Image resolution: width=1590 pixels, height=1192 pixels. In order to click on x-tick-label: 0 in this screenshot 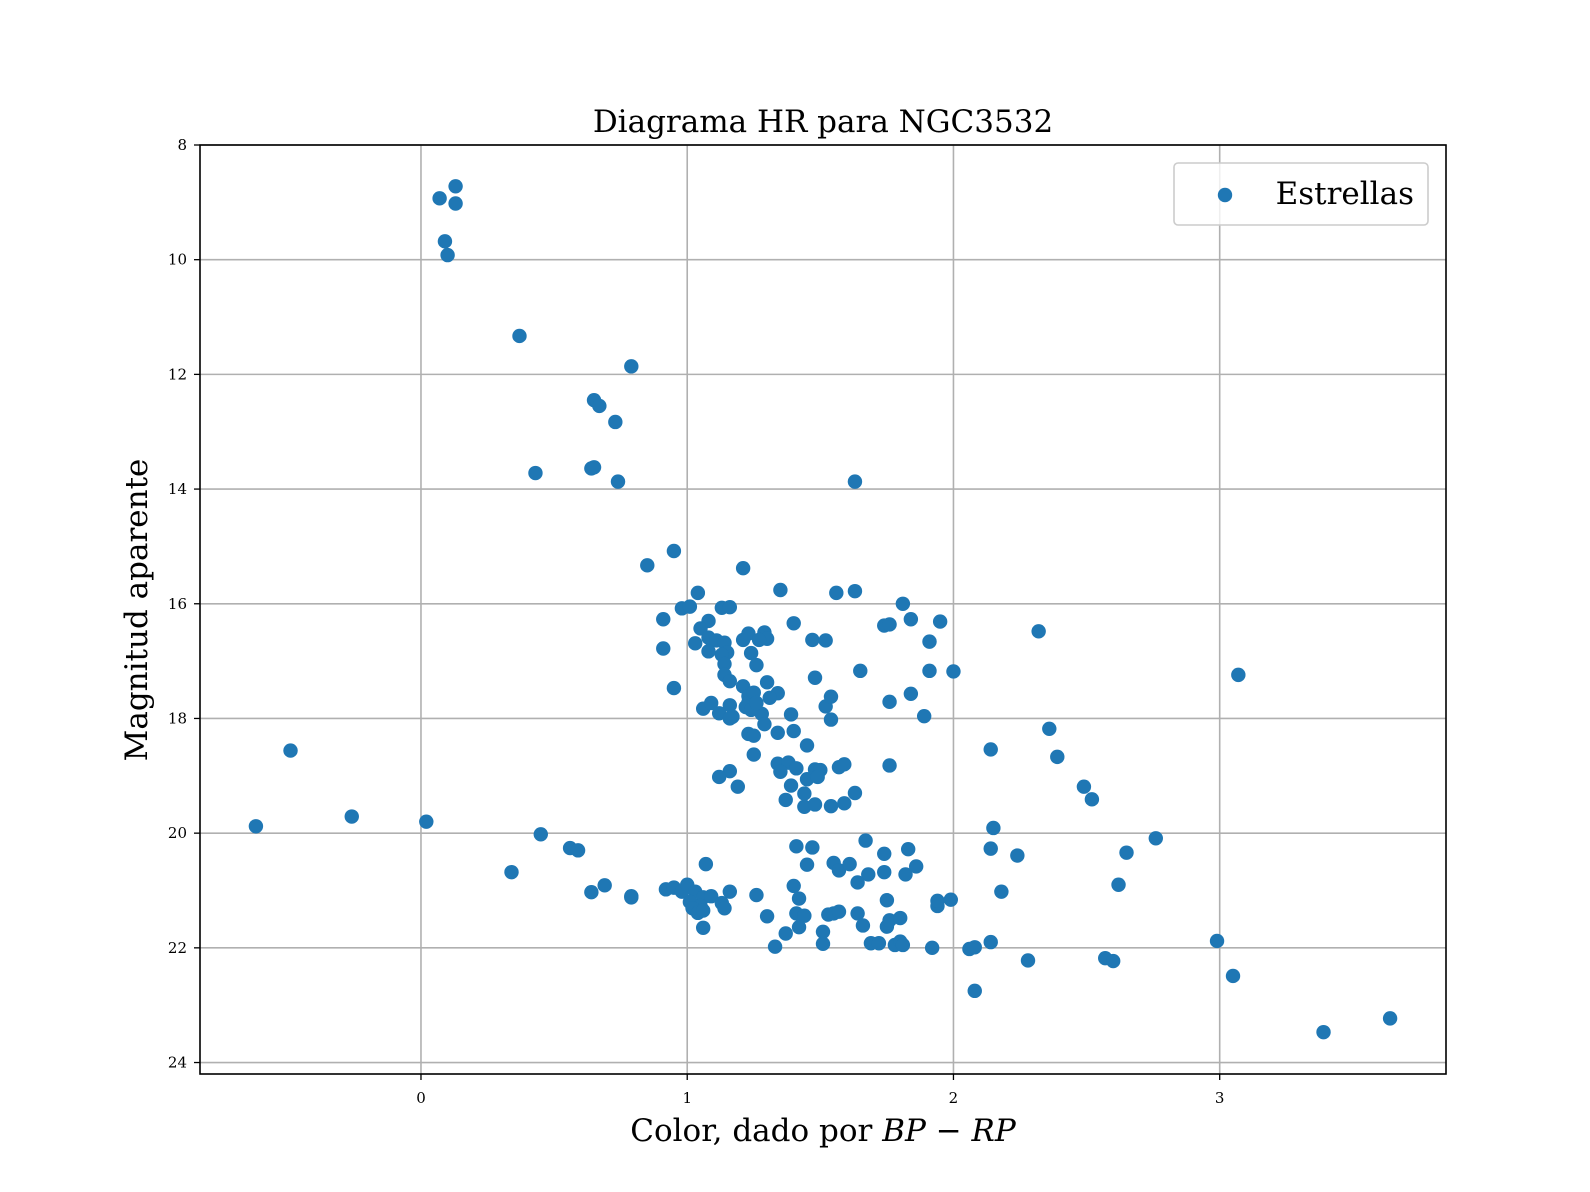, I will do `click(421, 1098)`.